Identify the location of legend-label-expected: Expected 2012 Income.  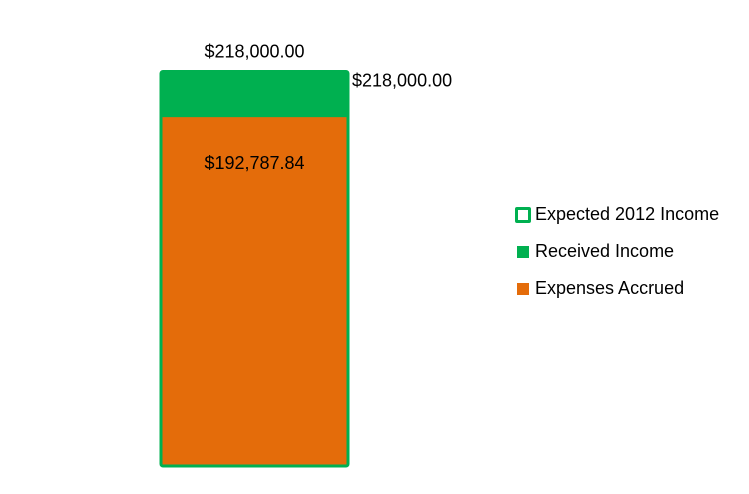
(627, 214).